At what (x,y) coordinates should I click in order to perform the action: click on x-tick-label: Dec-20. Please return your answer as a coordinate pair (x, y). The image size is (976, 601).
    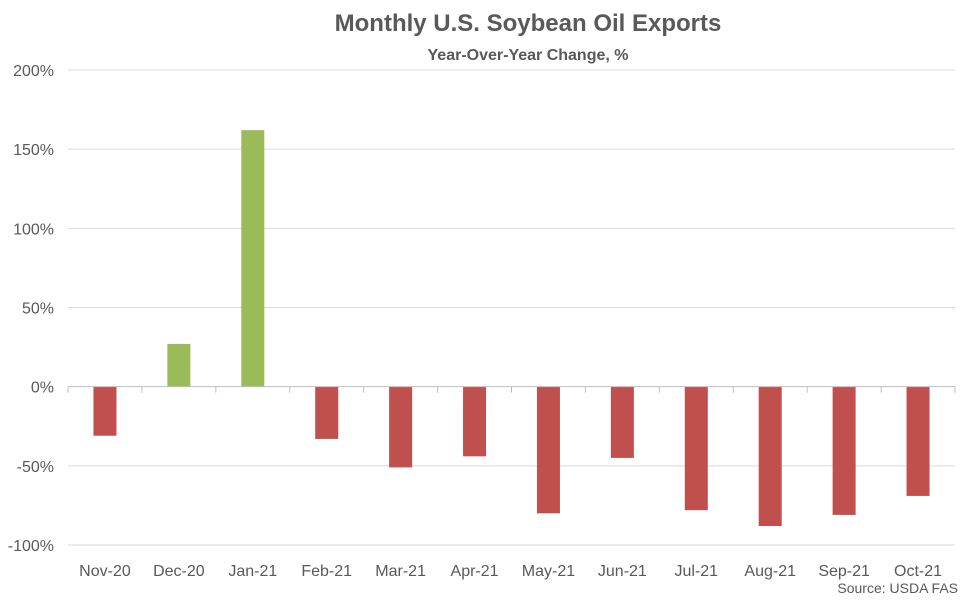
    Looking at the image, I should click on (179, 571).